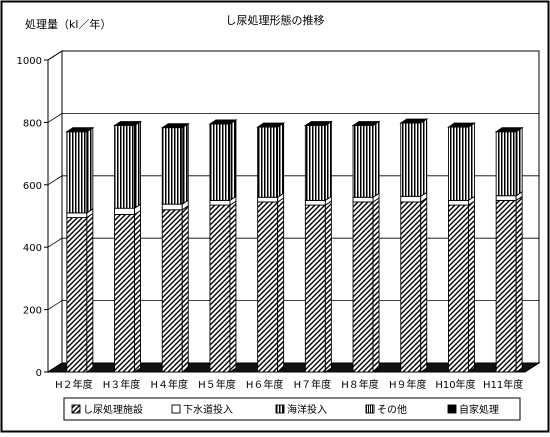 This screenshot has width=550, height=437. I want to click on left-wall, so click(55, 211).